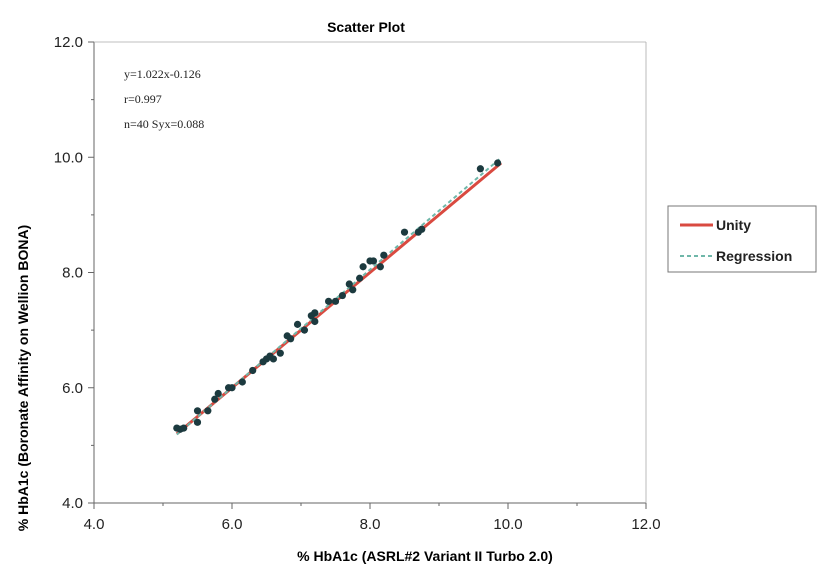 The image size is (819, 577). I want to click on correlation-coefficient: r=0.997, so click(143, 99).